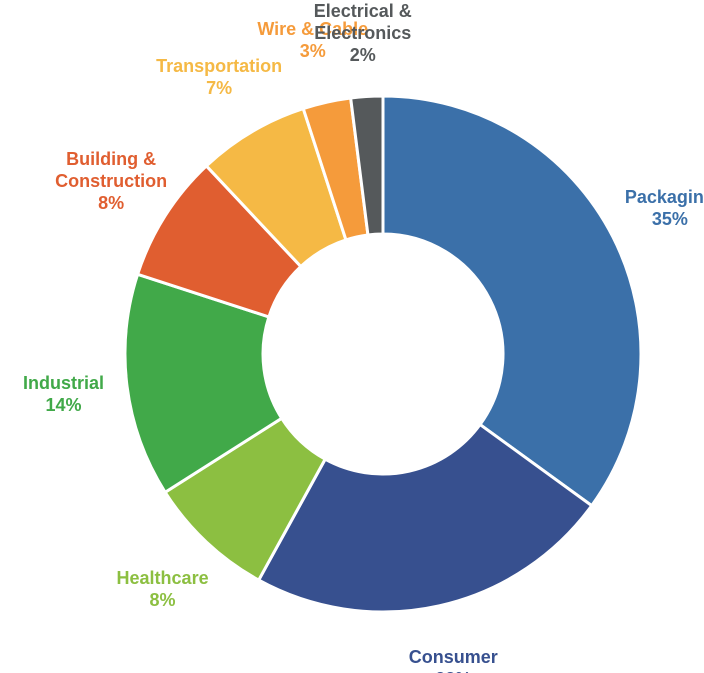 The height and width of the screenshot is (673, 704). I want to click on slice-label: Packaging35%, so click(664, 208).